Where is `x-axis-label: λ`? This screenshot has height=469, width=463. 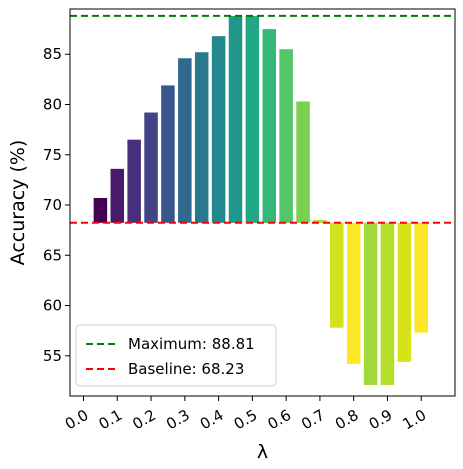 x-axis-label: λ is located at coordinates (262, 452).